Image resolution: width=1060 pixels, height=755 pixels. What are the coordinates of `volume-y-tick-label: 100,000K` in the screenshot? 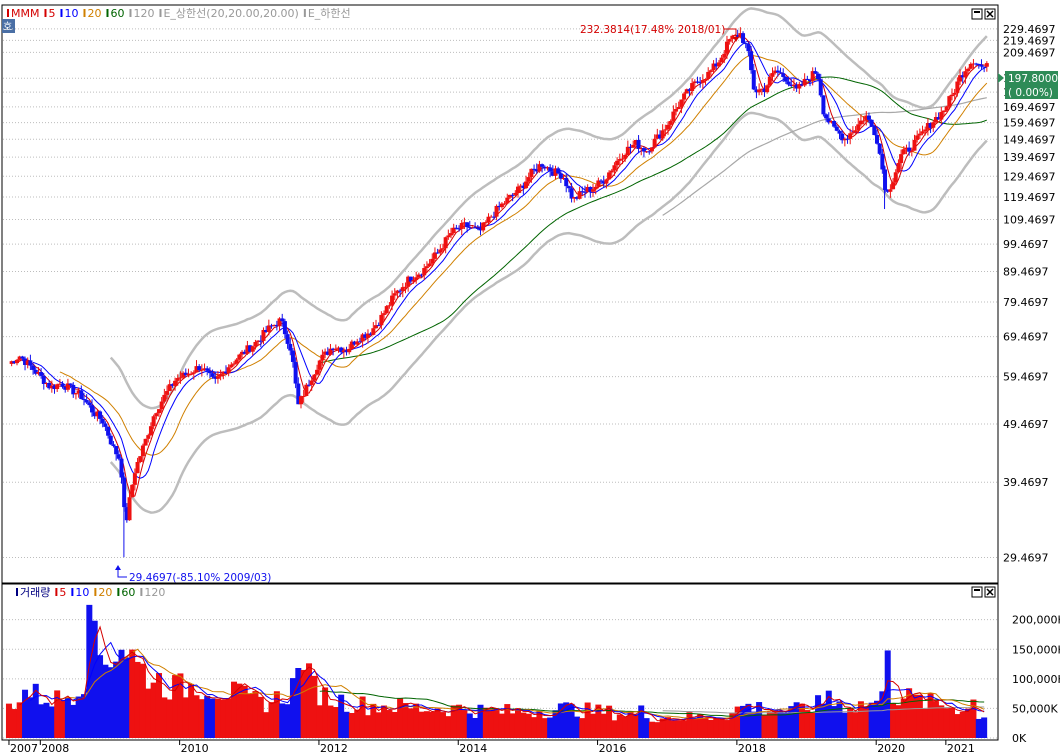 It's located at (1036, 679).